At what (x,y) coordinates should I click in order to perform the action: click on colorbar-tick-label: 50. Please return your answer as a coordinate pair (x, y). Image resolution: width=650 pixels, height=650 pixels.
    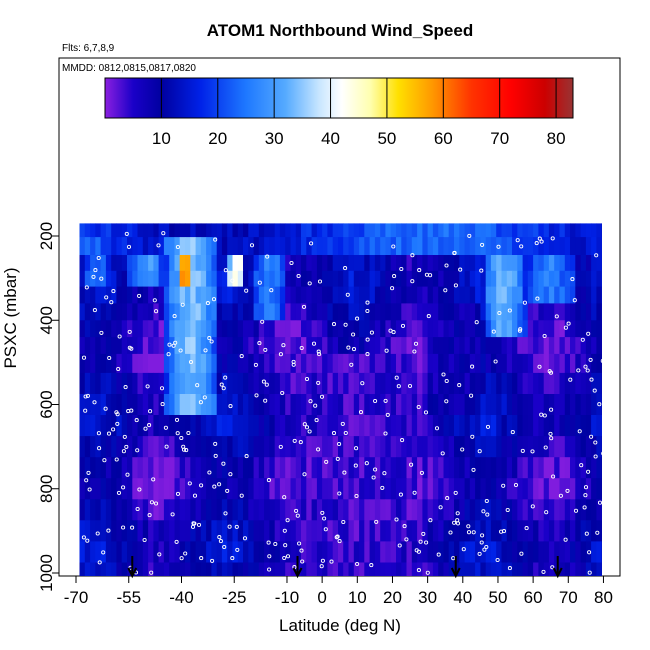
    Looking at the image, I should click on (386, 138).